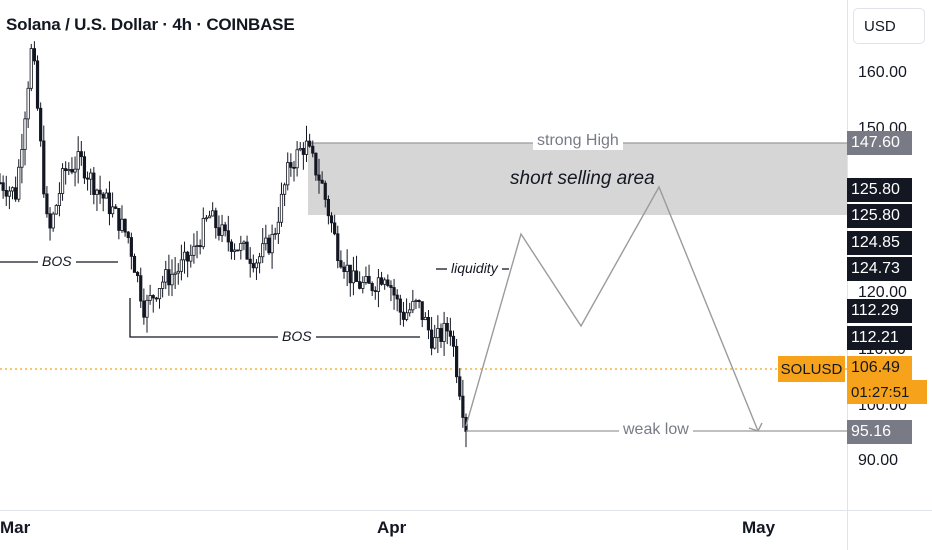 This screenshot has height=550, width=932. Describe the element at coordinates (656, 430) in the screenshot. I see `weak-low-label: weak low` at that location.